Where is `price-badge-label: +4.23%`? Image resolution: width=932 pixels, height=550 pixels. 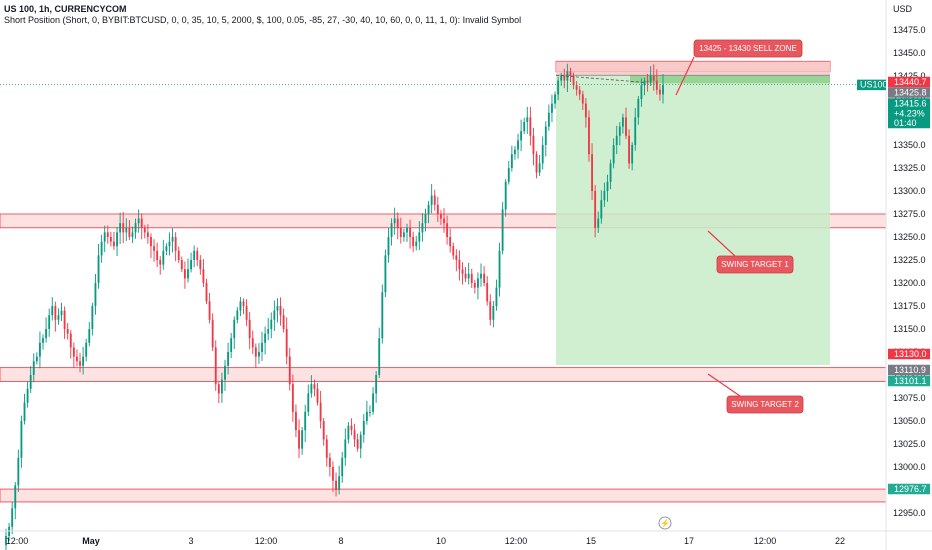
price-badge-label: +4.23% is located at coordinates (909, 114).